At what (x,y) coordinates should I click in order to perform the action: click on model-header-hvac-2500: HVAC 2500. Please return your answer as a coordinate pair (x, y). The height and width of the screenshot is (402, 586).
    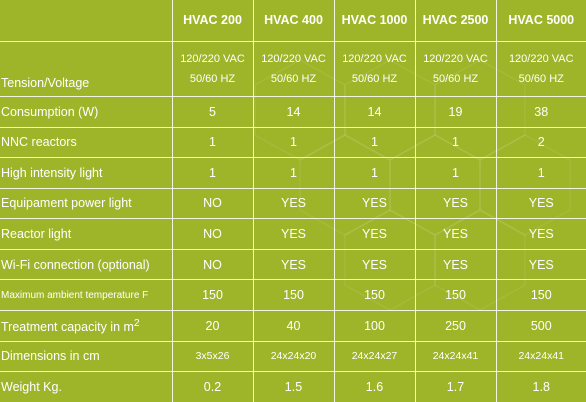
    Looking at the image, I should click on (456, 21).